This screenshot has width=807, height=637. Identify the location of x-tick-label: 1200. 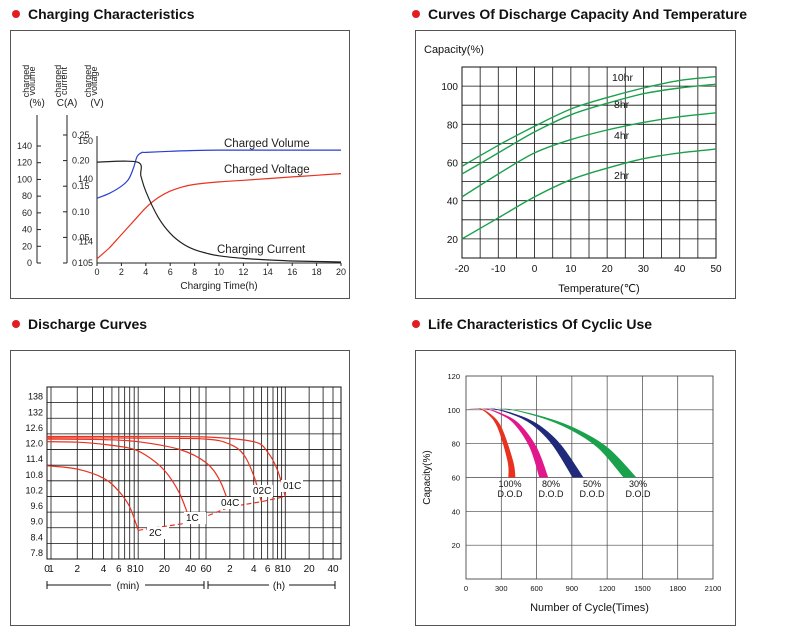
(607, 588).